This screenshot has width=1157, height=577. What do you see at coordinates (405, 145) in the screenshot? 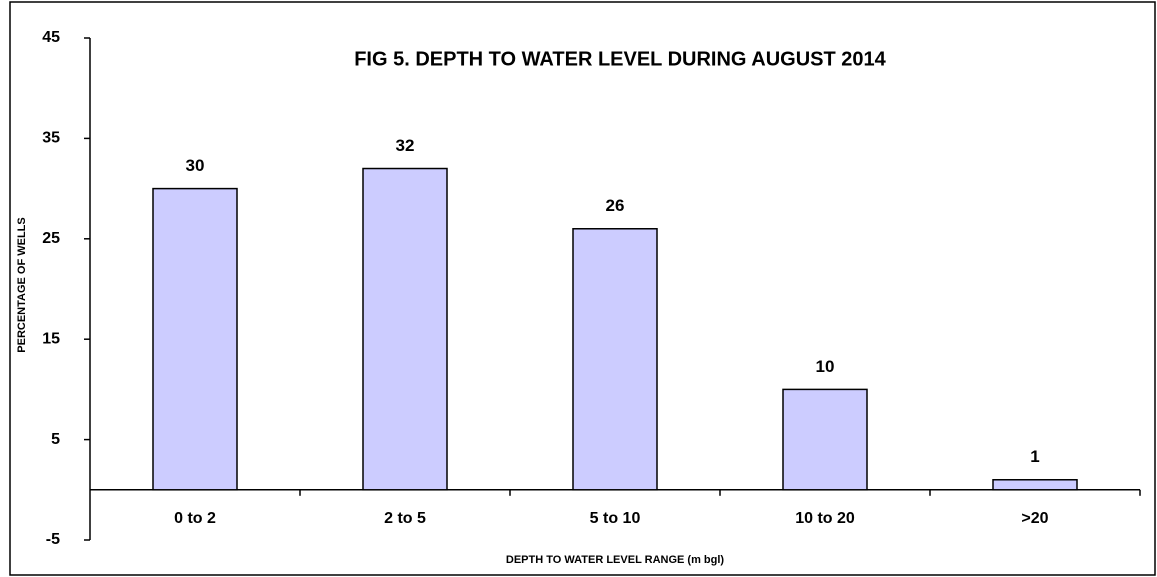
I see `data-label: 32` at bounding box center [405, 145].